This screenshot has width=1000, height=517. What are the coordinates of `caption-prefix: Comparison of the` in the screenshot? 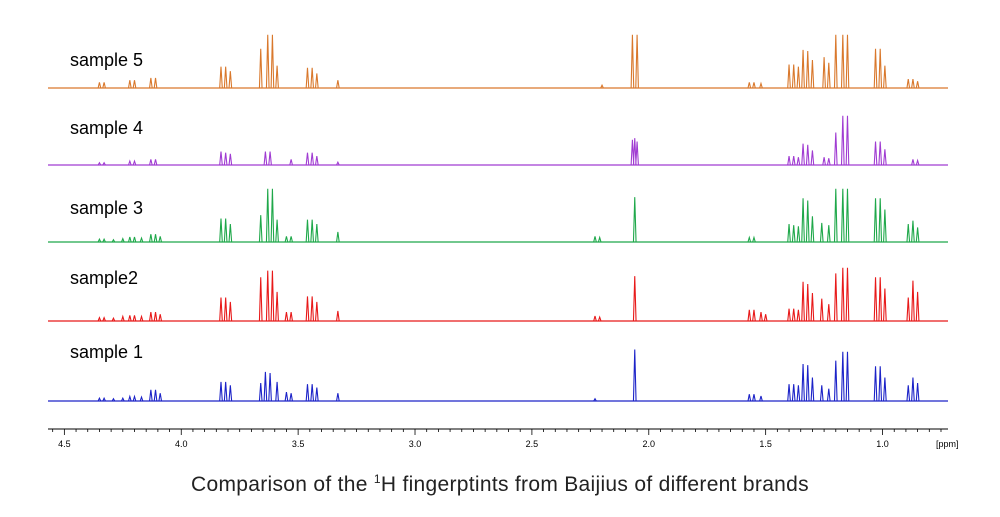 It's located at (282, 484).